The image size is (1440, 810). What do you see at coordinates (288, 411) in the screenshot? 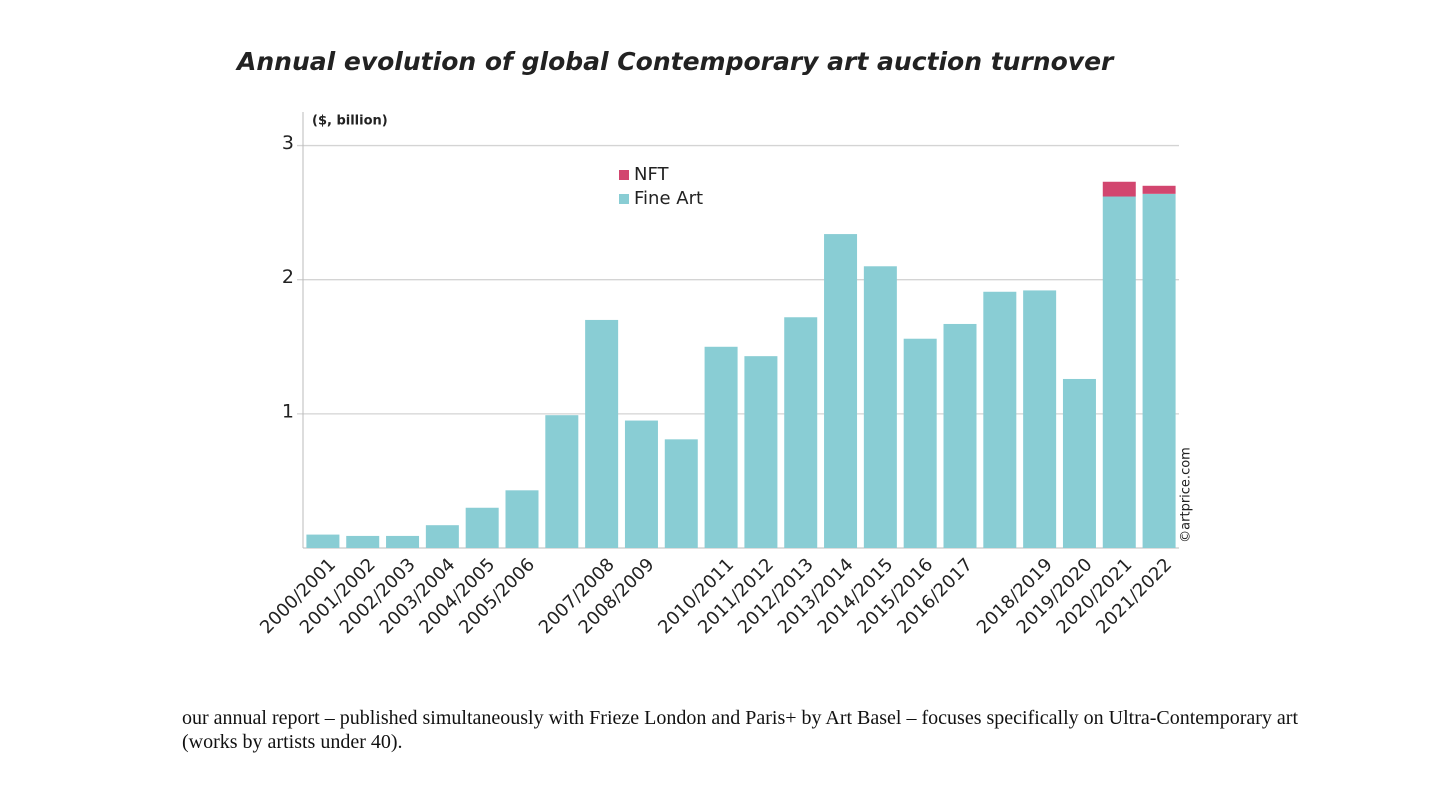
I see `y-tick-label: 1` at bounding box center [288, 411].